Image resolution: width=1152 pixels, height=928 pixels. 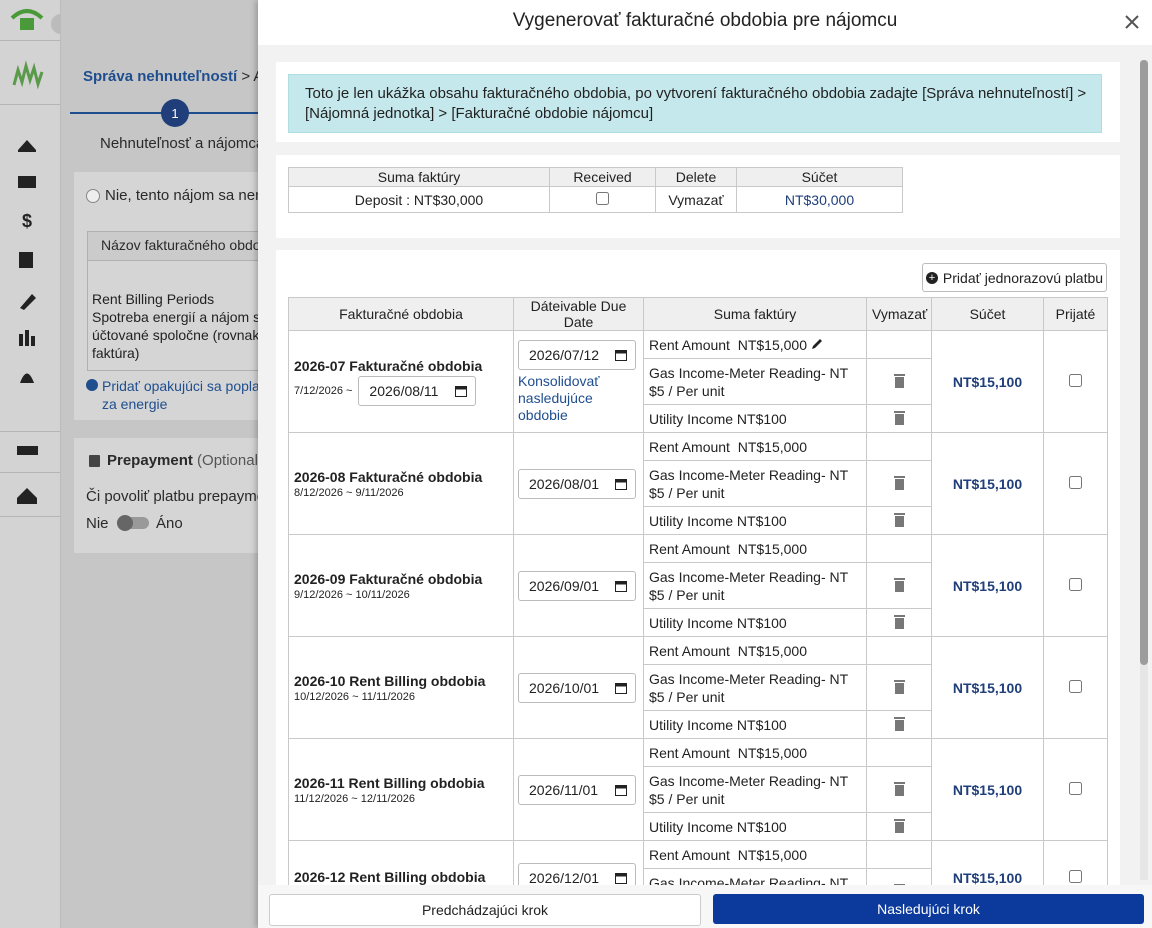 What do you see at coordinates (40, 256) in the screenshot?
I see `sidebar-icons: $` at bounding box center [40, 256].